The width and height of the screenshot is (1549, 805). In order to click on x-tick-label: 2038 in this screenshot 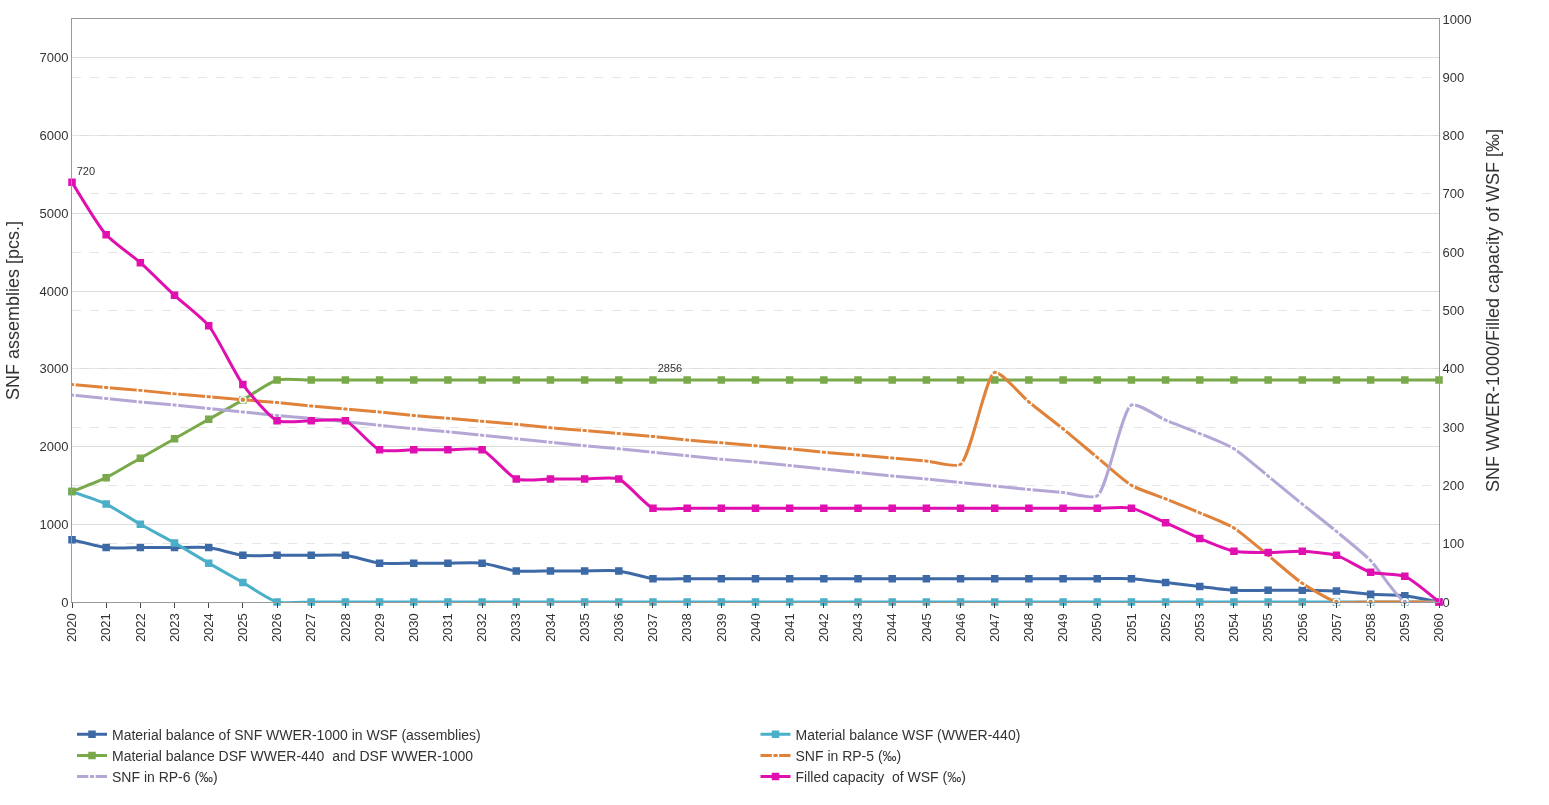, I will do `click(687, 628)`.